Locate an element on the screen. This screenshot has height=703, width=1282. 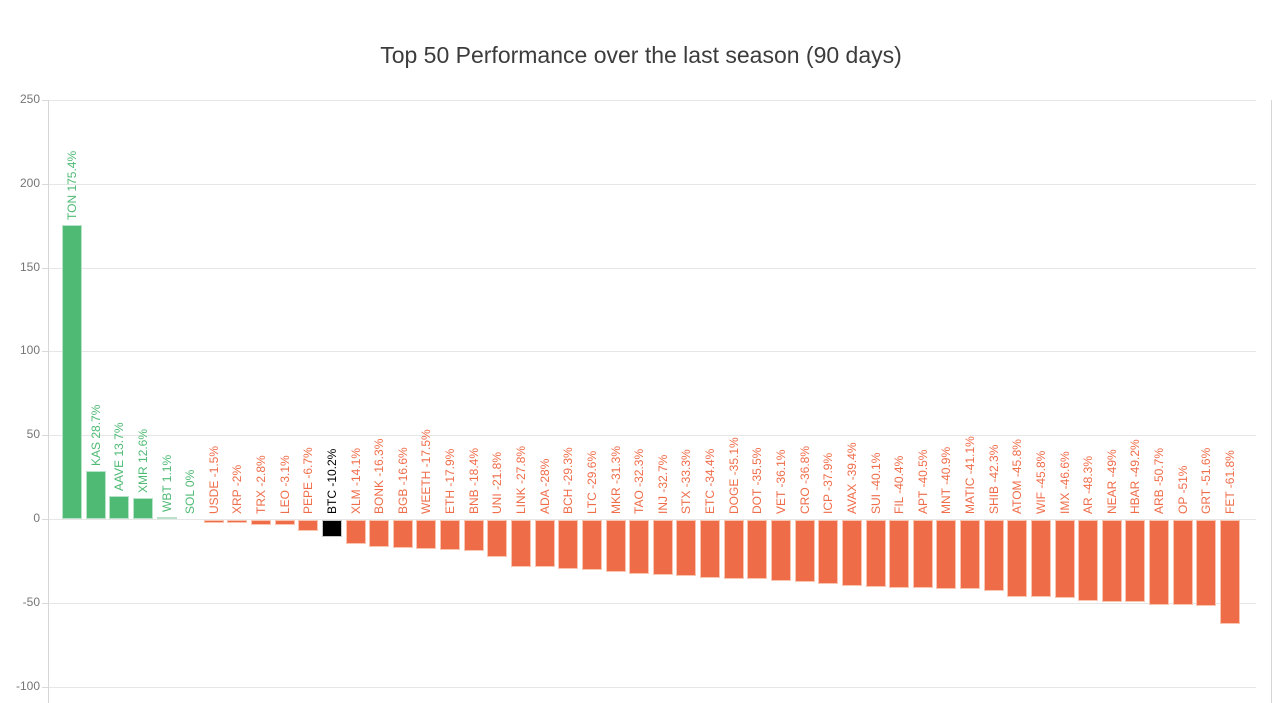
bar-KAS is located at coordinates (95, 494).